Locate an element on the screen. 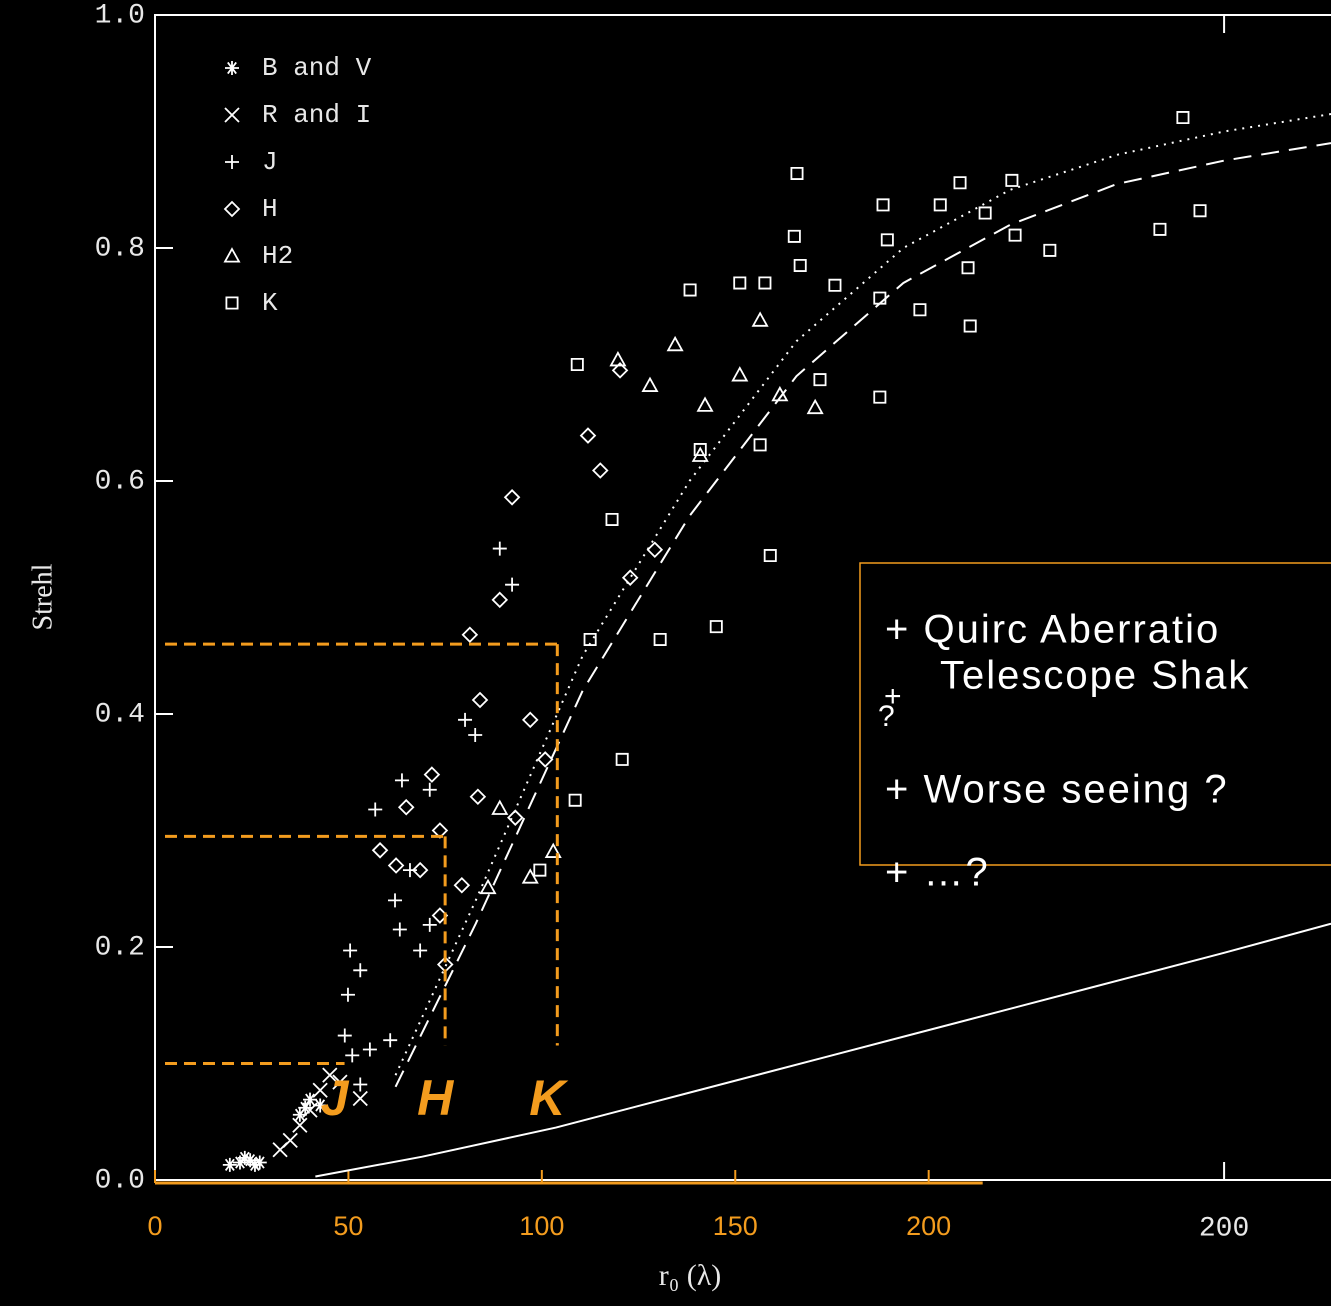 This screenshot has height=1306, width=1331. band-label: H is located at coordinates (435, 1098).